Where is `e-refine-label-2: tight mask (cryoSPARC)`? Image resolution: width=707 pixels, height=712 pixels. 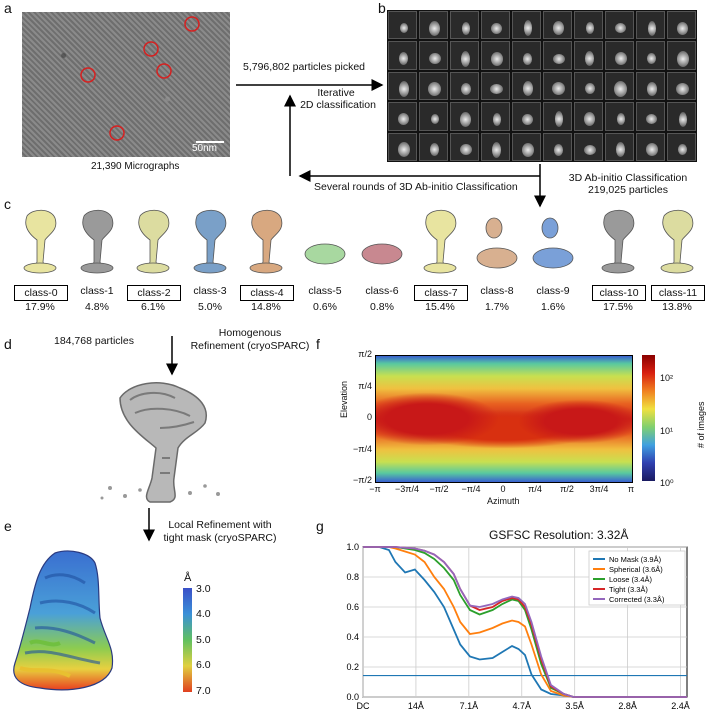 e-refine-label-2: tight mask (cryoSPARC) is located at coordinates (220, 538).